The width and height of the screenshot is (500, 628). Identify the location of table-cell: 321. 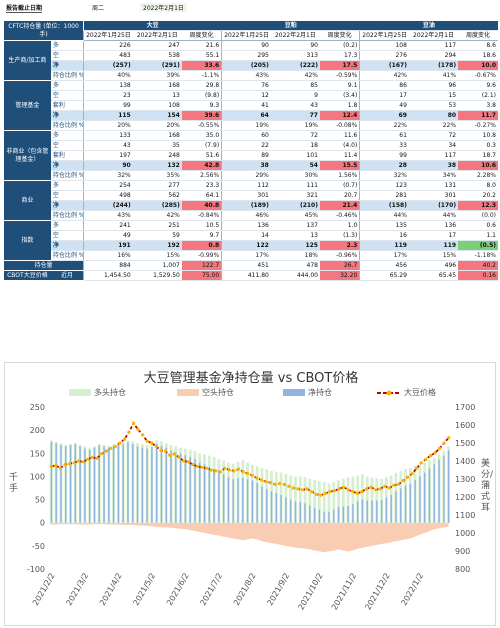
(295, 196).